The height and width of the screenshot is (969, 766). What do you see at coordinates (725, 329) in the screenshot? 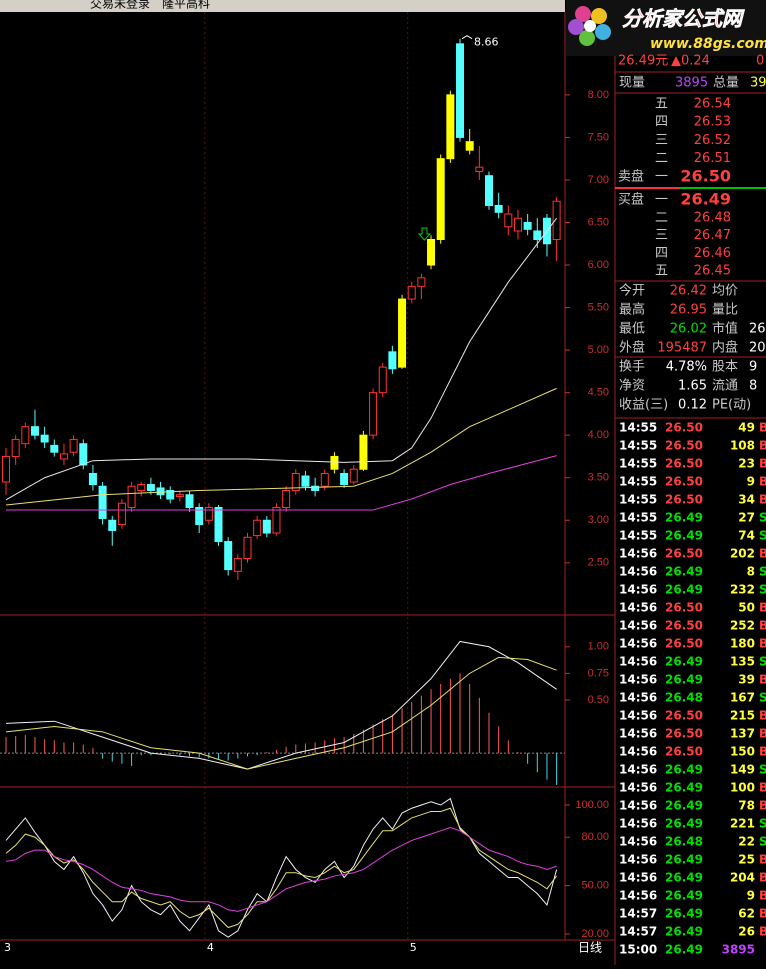
I see `stat-label: 市值` at bounding box center [725, 329].